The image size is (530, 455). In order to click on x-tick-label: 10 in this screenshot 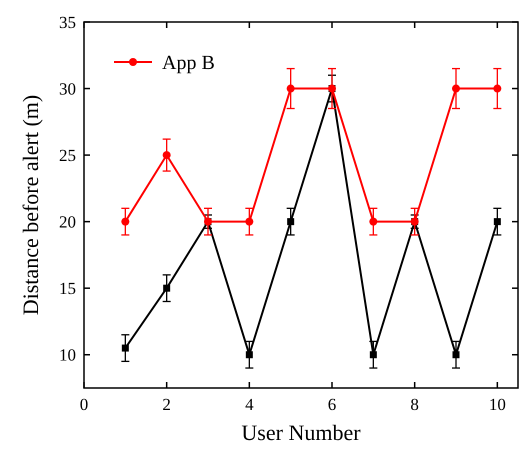, I will do `click(497, 404)`.